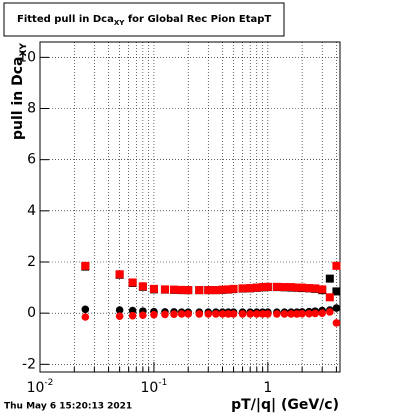  I want to click on y-tick-label: 10, so click(27, 57).